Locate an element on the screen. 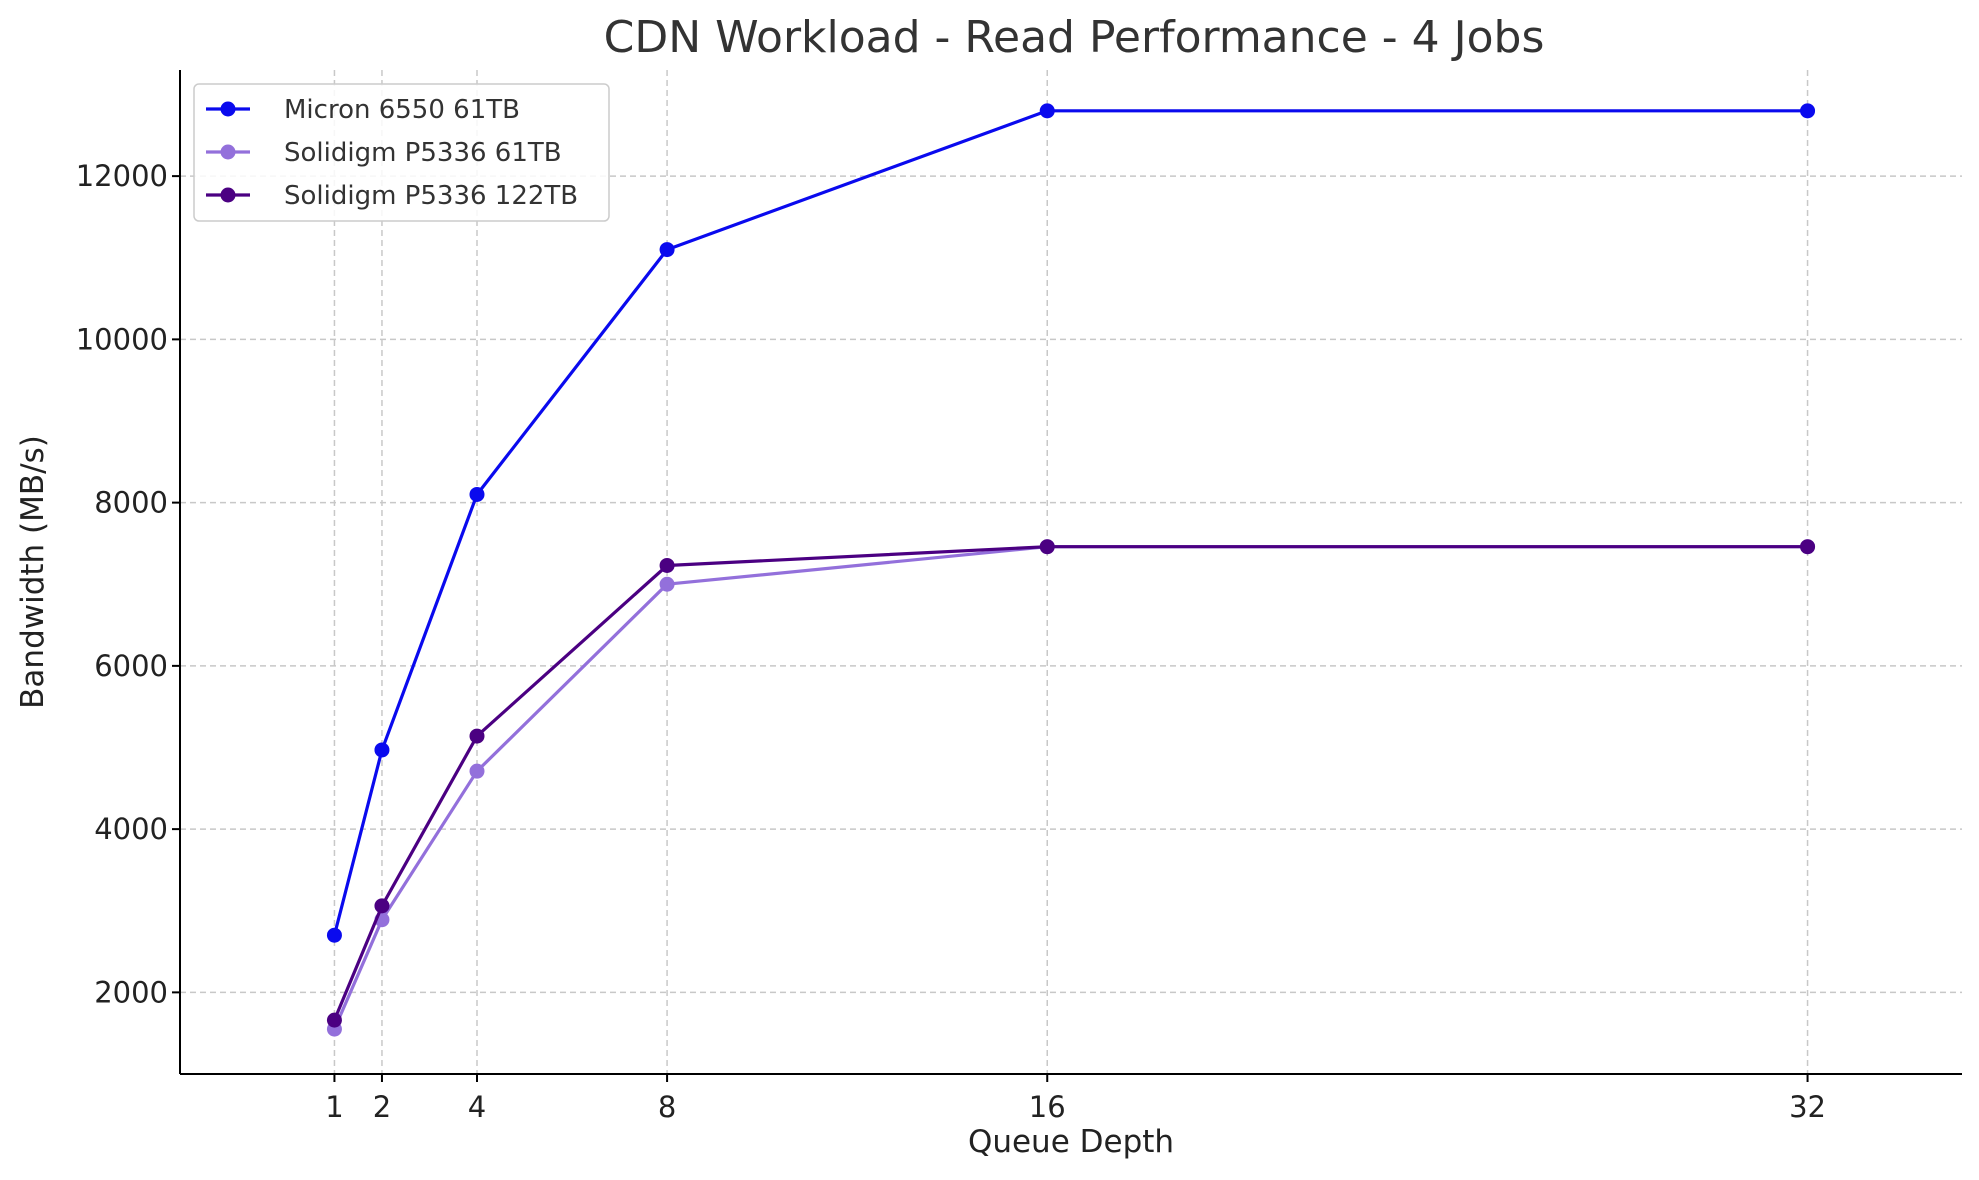  legend-label: Solidigm P5336 122TB is located at coordinates (431, 196).